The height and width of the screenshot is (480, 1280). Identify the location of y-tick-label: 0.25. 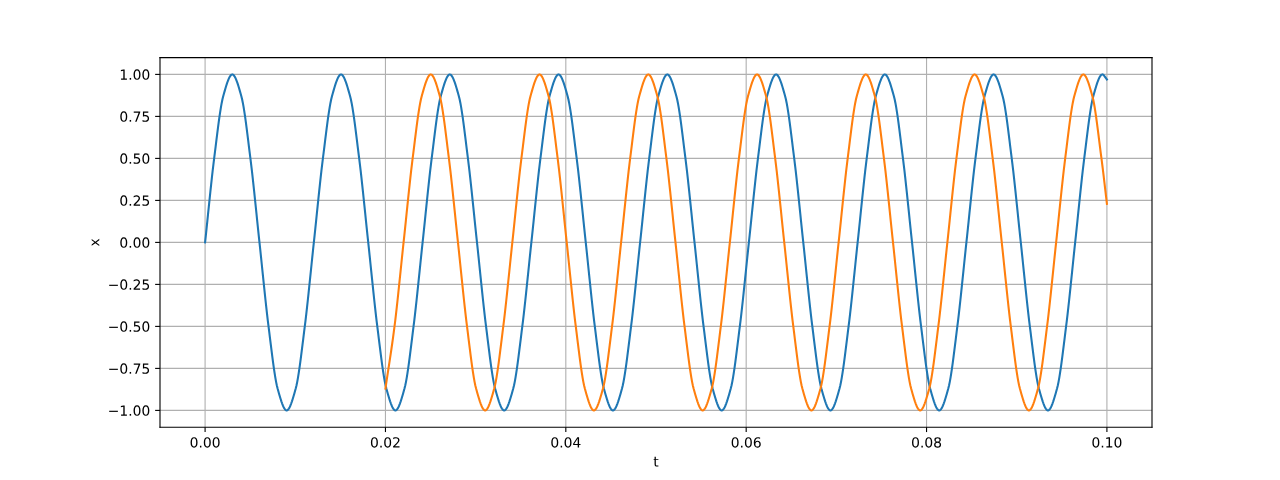
(135, 200).